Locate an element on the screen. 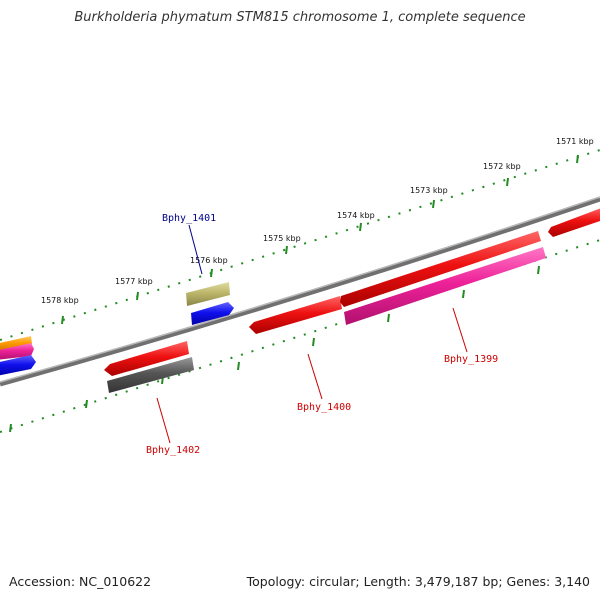 The image size is (600, 600). scale-label: 1574 kbp is located at coordinates (356, 215).